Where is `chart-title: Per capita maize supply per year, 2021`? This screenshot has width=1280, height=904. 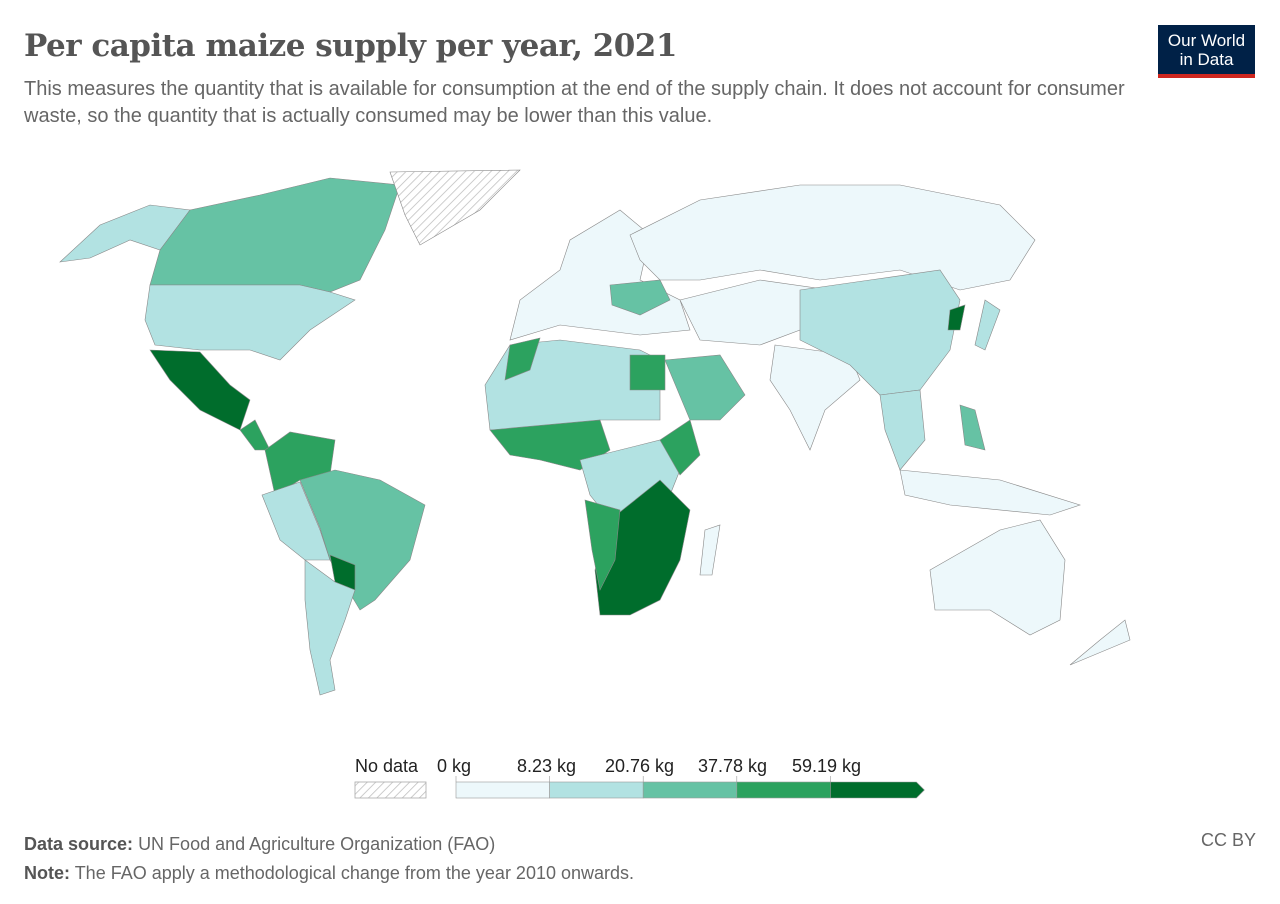 chart-title: Per capita maize supply per year, 2021 is located at coordinates (350, 46).